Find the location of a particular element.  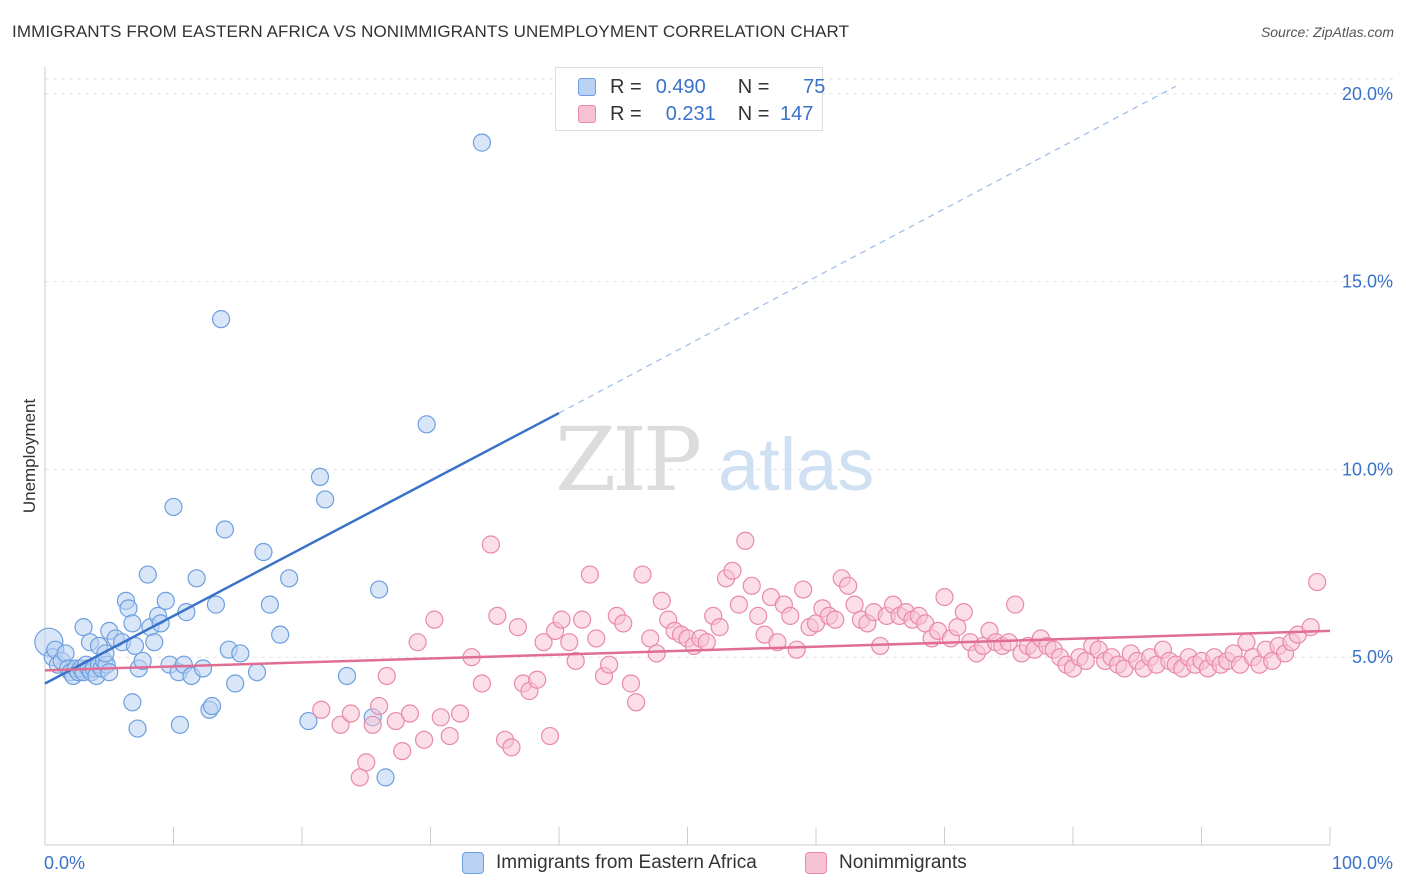

x-tick-label-max: 100.0% is located at coordinates (1362, 863).